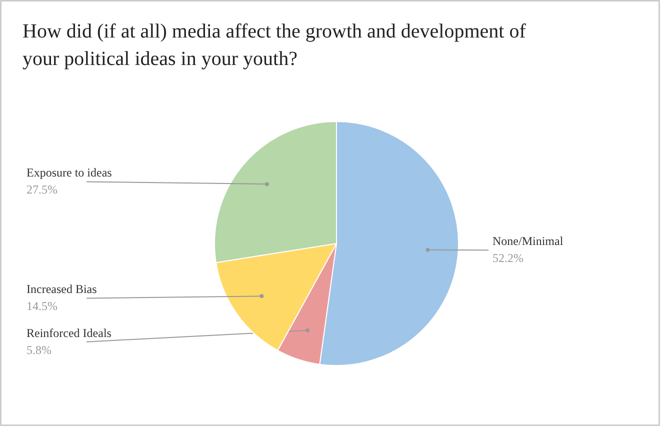 This screenshot has height=428, width=662. What do you see at coordinates (69, 173) in the screenshot?
I see `slice-label: Exposure to ideas` at bounding box center [69, 173].